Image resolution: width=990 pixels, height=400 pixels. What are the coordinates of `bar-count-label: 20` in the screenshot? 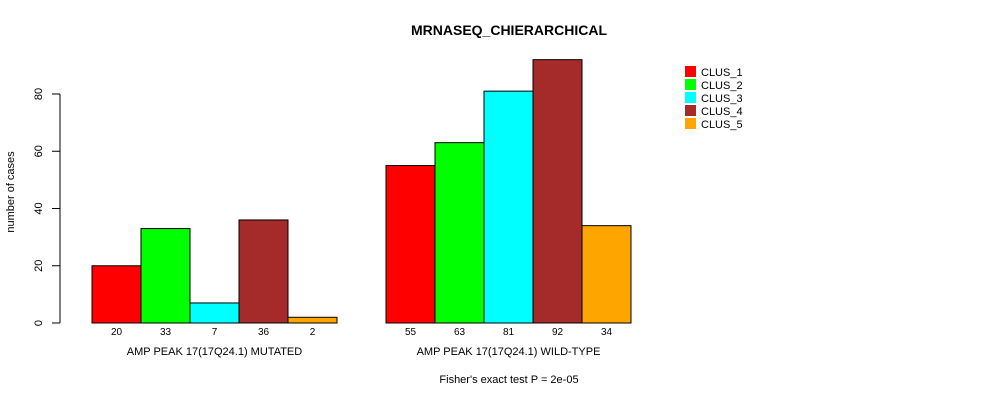 It's located at (117, 332).